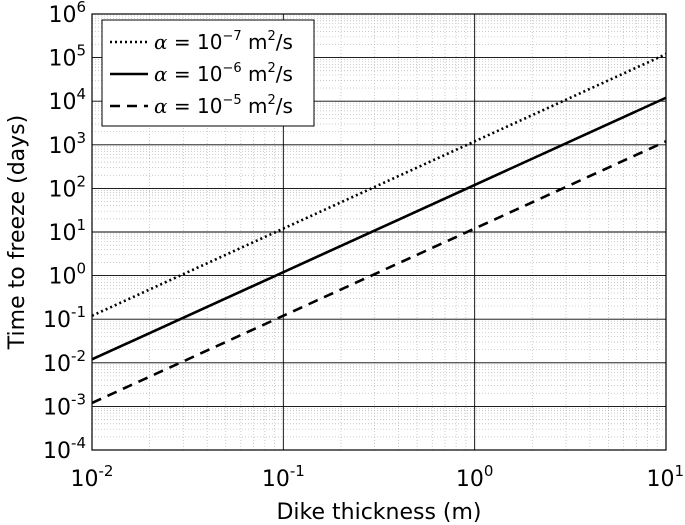  I want to click on y-tick-label: 10⁻⁴, so click(64, 449).